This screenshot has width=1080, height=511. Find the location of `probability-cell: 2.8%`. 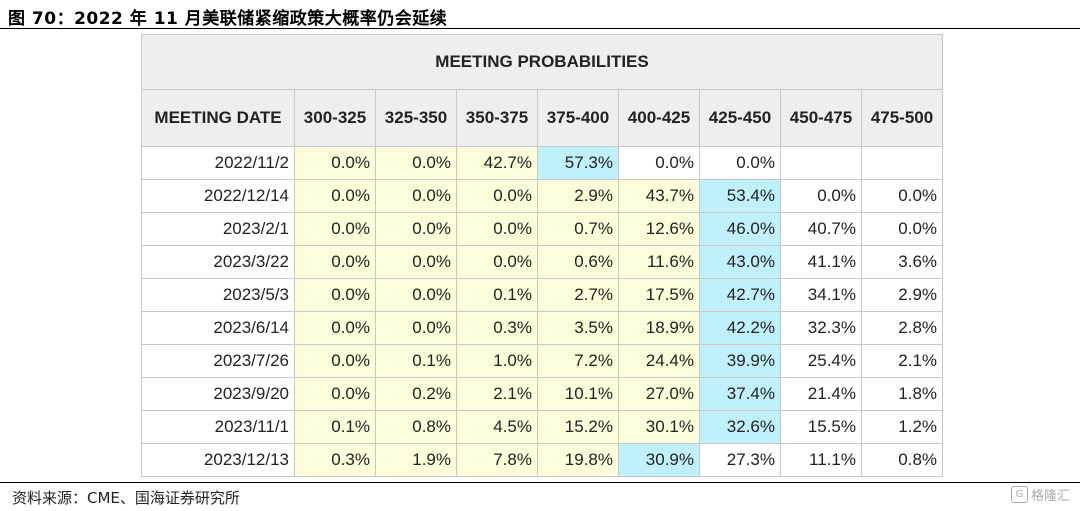

probability-cell: 2.8% is located at coordinates (902, 328).